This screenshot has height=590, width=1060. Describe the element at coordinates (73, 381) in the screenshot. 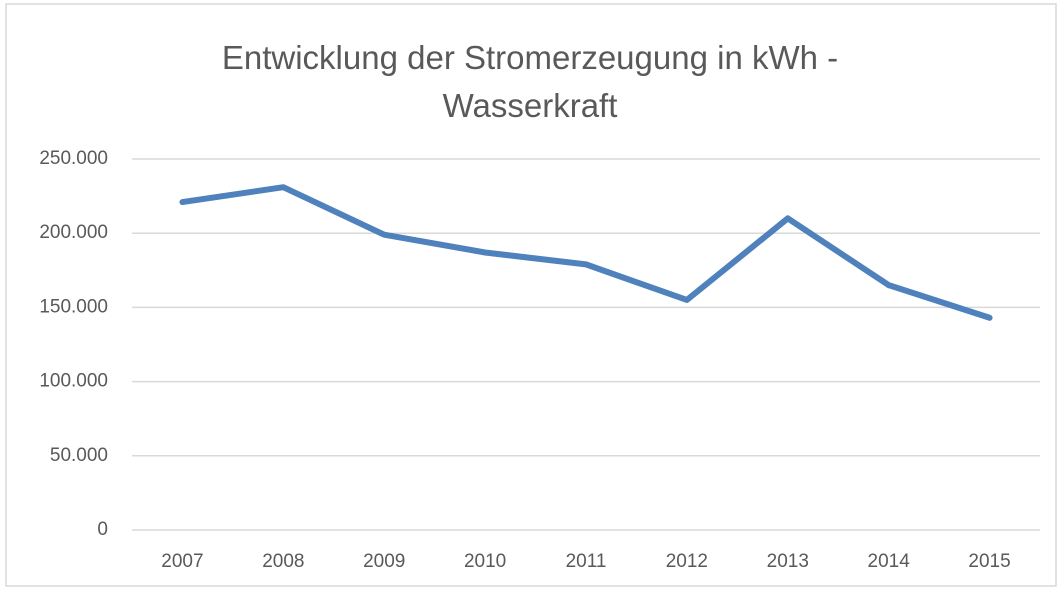

I see `y-tick-label: 100.000` at that location.